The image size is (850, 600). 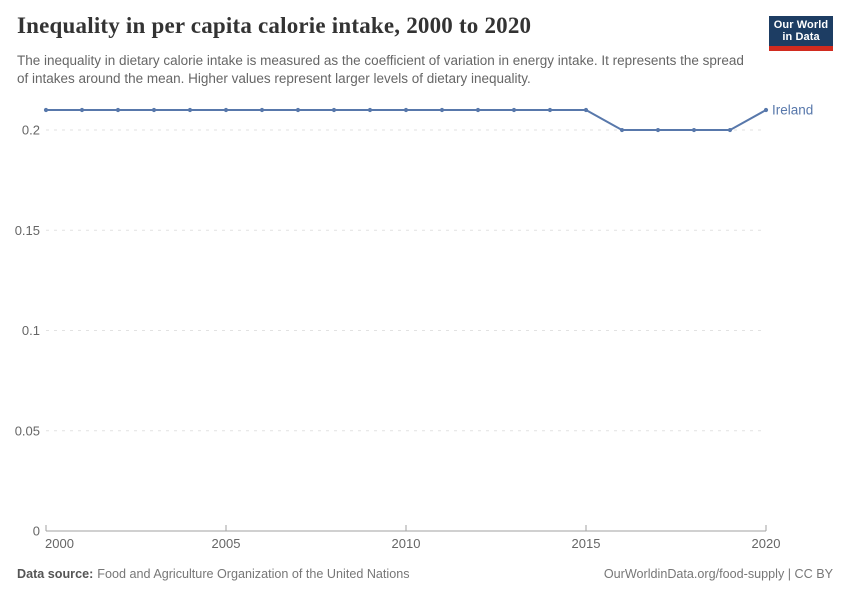 I want to click on y-tick-label: 0.15, so click(x=27, y=230).